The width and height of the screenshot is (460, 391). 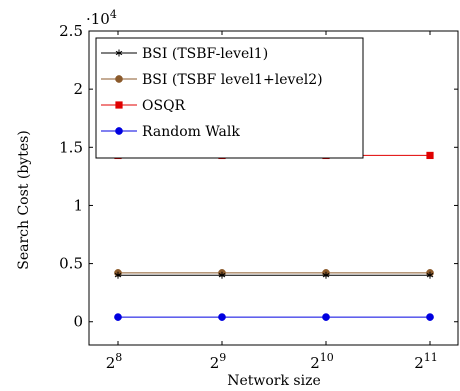 I want to click on y-tick-label: 0.5, so click(x=71, y=264).